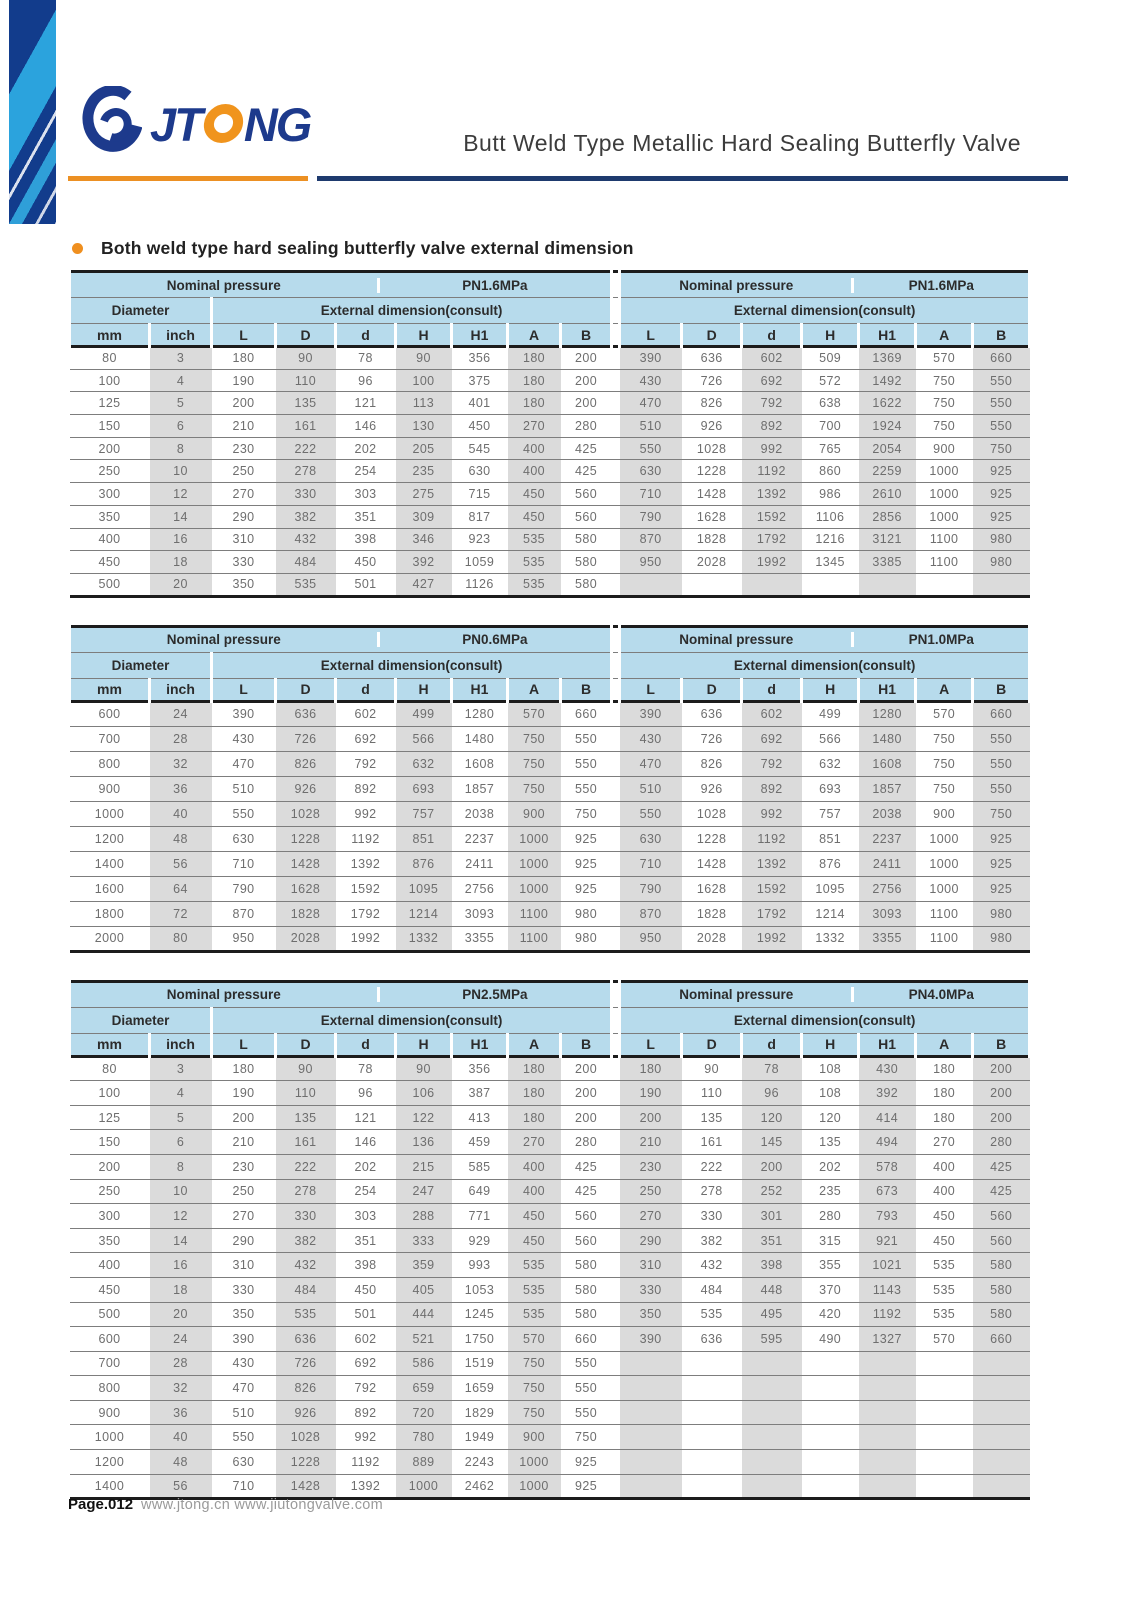 This screenshot has width=1131, height=1600. What do you see at coordinates (479, 1462) in the screenshot?
I see `data-cell: 2243` at bounding box center [479, 1462].